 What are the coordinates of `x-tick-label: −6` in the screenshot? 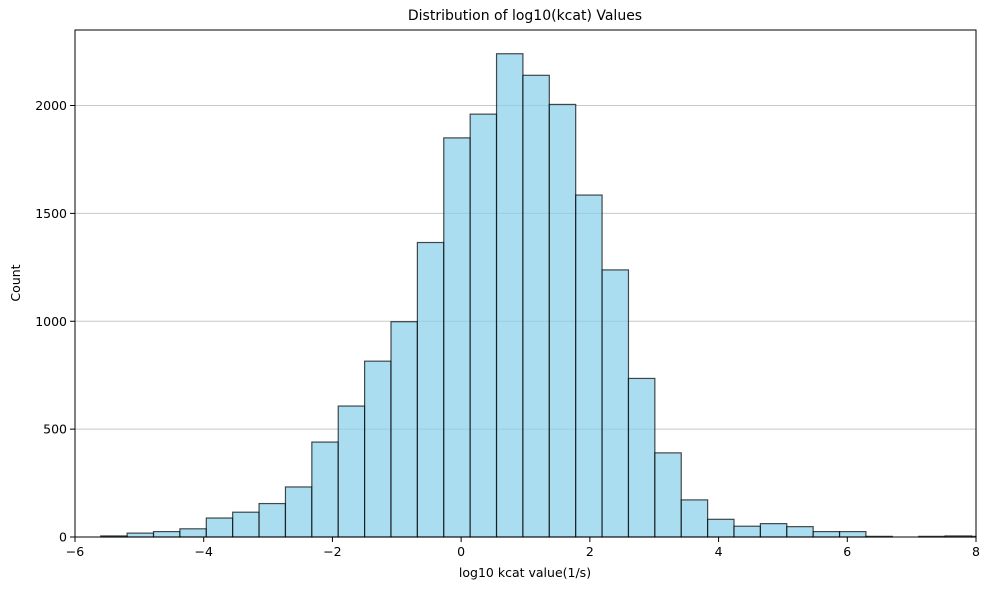 It's located at (75, 551).